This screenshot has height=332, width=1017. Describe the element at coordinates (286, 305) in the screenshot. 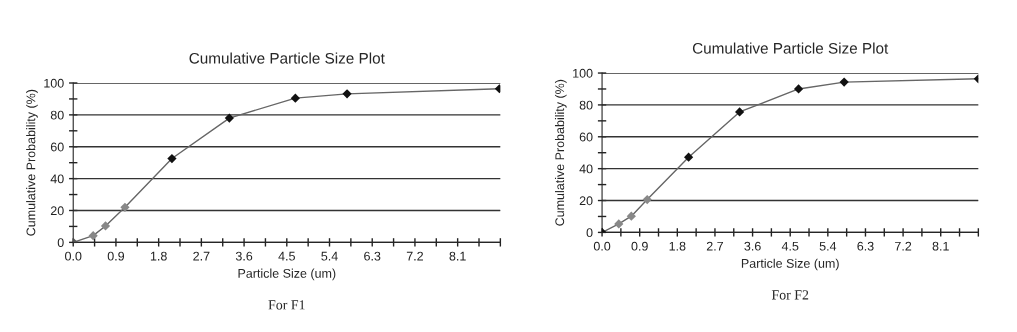

I see `text: For F1` at that location.